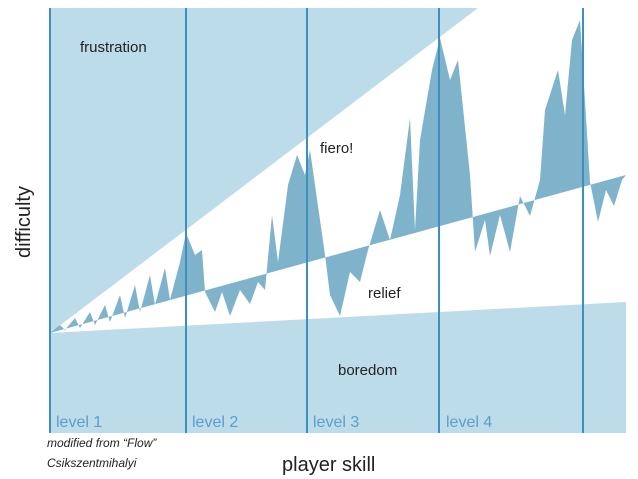 This screenshot has height=479, width=638. Describe the element at coordinates (367, 370) in the screenshot. I see `zone-label: boredom` at that location.